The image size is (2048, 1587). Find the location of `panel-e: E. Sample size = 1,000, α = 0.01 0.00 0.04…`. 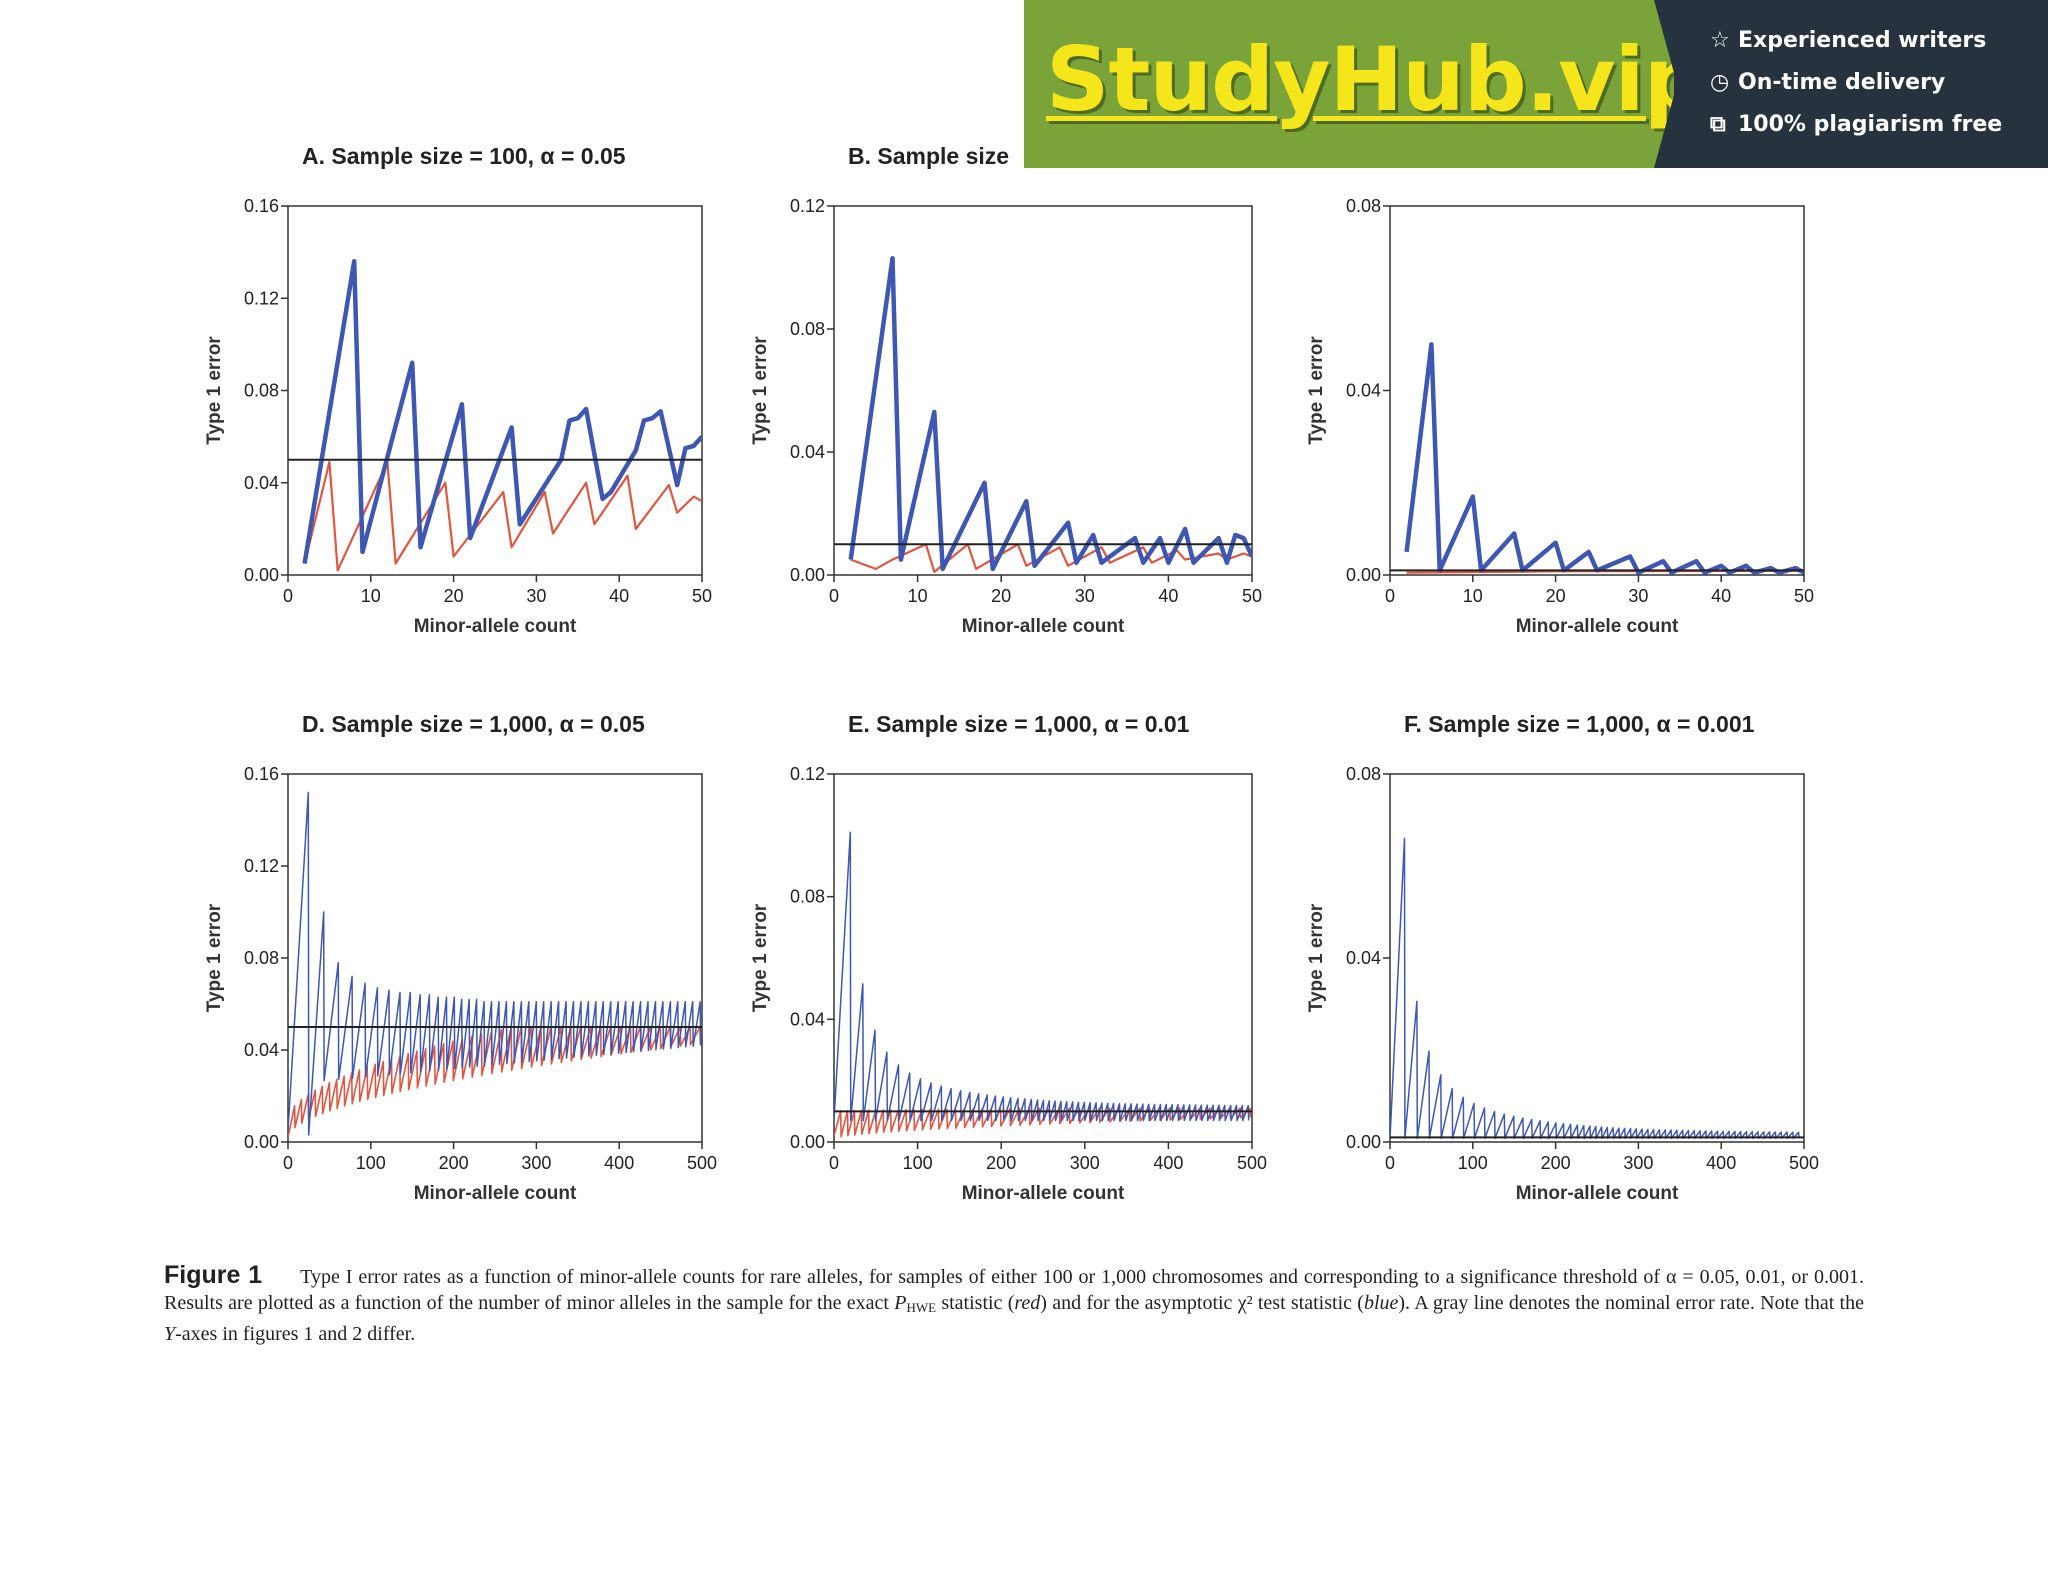

panel-e: E. Sample size = 1,000, α = 0.01 0.00 0.04… is located at coordinates (1008, 957).